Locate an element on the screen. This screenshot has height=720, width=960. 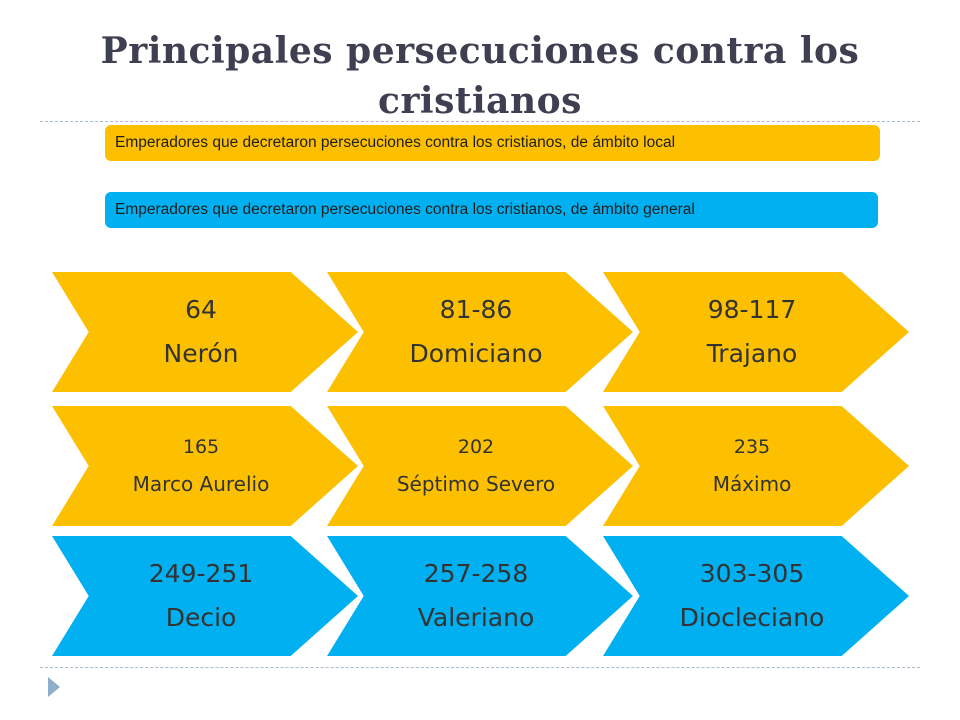
chevron-year: 202 is located at coordinates (476, 447).